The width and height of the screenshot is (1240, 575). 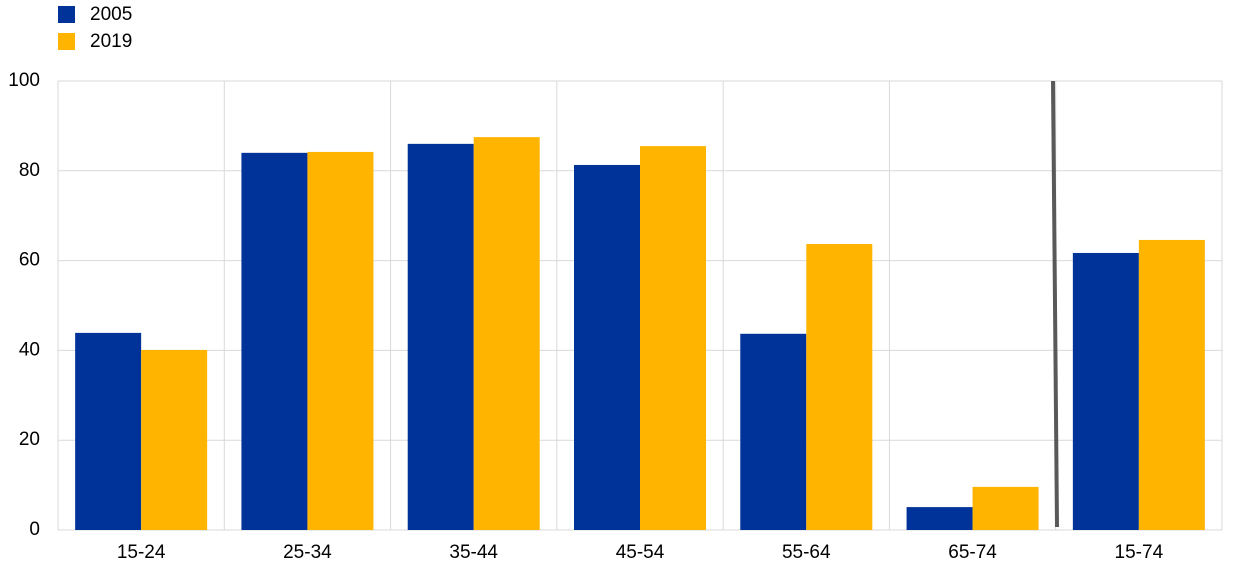 I want to click on x-tick-label: 45-54, so click(x=640, y=552).